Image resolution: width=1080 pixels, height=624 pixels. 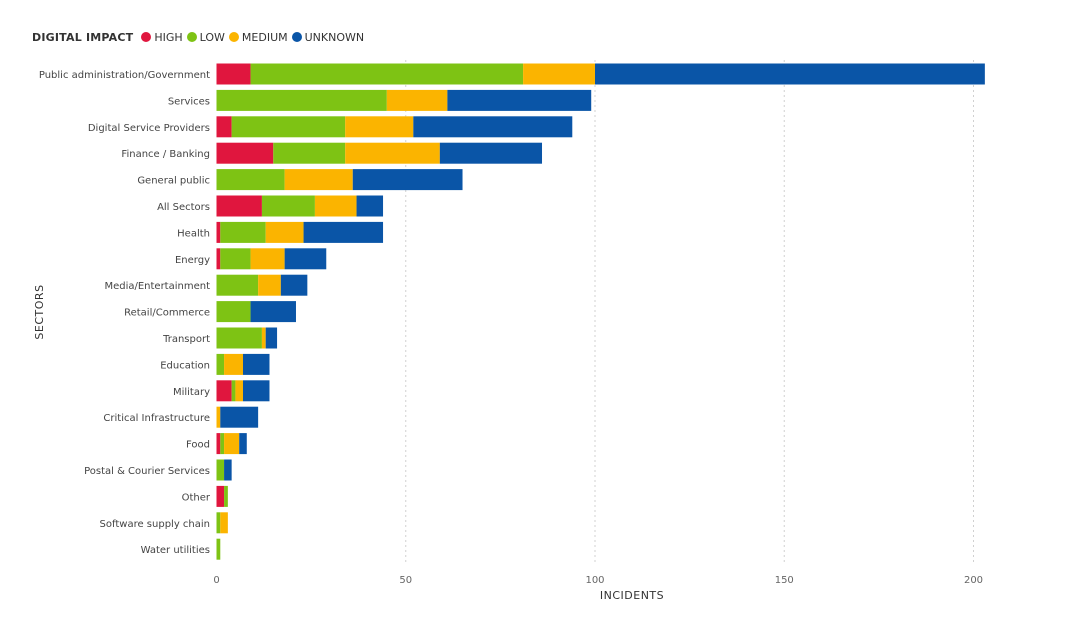 What do you see at coordinates (124, 75) in the screenshot?
I see `category-label-0: Public administration/Government` at bounding box center [124, 75].